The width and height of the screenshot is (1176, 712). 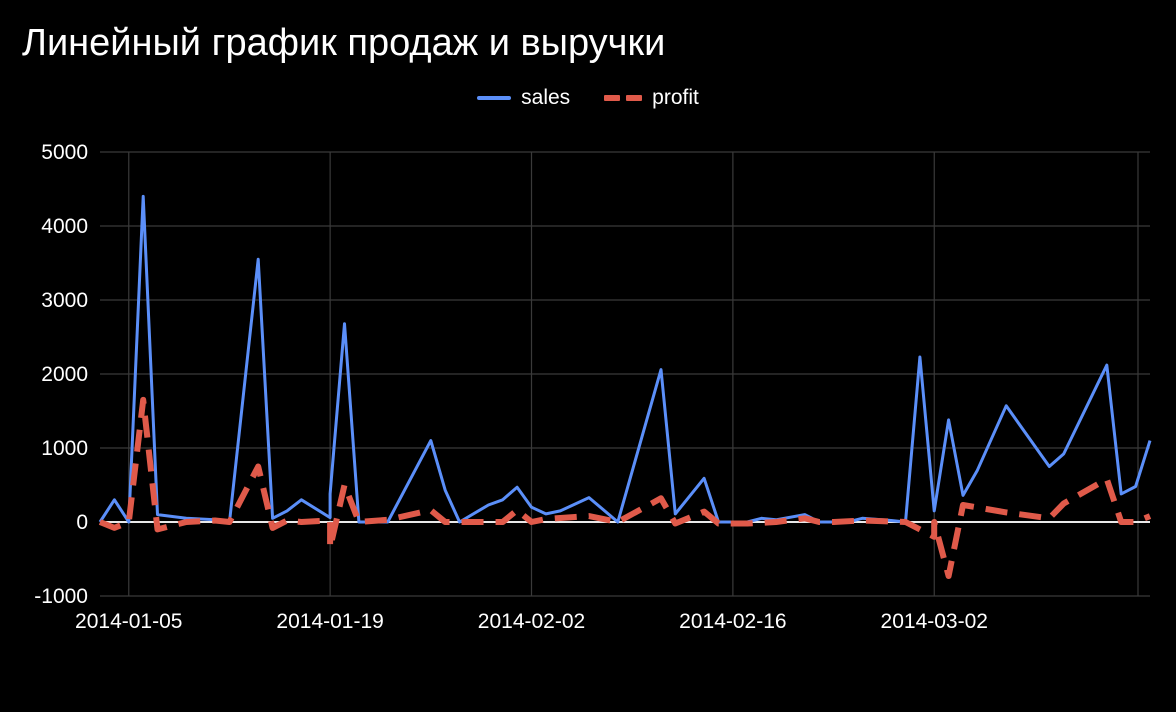 I want to click on x-tick-label: 2014-02-02, so click(x=531, y=621).